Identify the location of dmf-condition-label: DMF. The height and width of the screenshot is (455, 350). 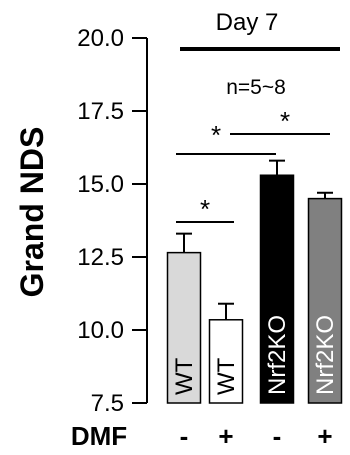
(99, 436).